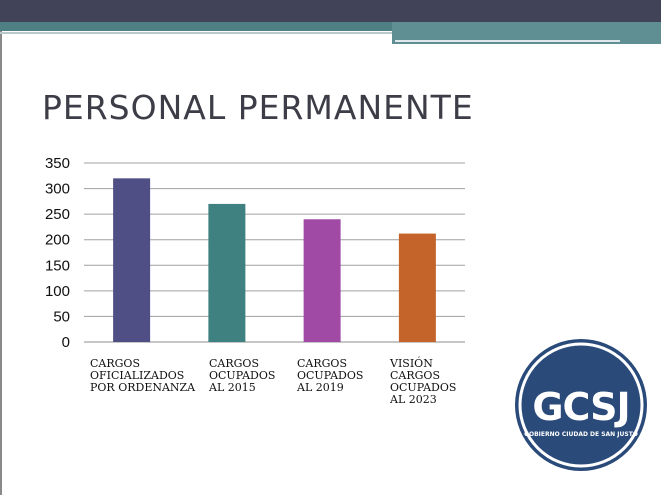  What do you see at coordinates (507, 41) in the screenshot?
I see `accent-line-secondary` at bounding box center [507, 41].